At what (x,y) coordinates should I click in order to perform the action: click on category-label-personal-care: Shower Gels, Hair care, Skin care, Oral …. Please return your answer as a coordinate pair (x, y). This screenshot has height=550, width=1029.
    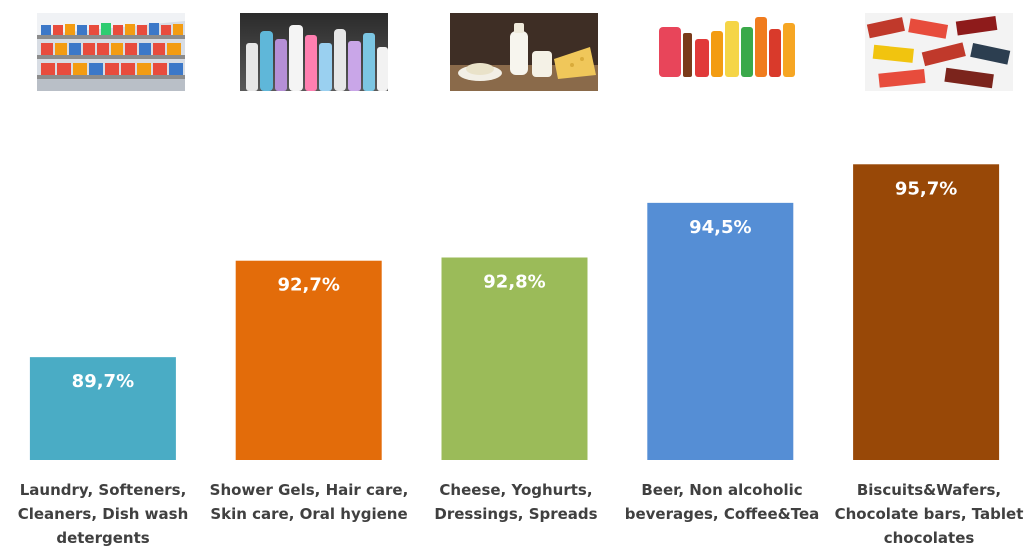
    Looking at the image, I should click on (309, 502).